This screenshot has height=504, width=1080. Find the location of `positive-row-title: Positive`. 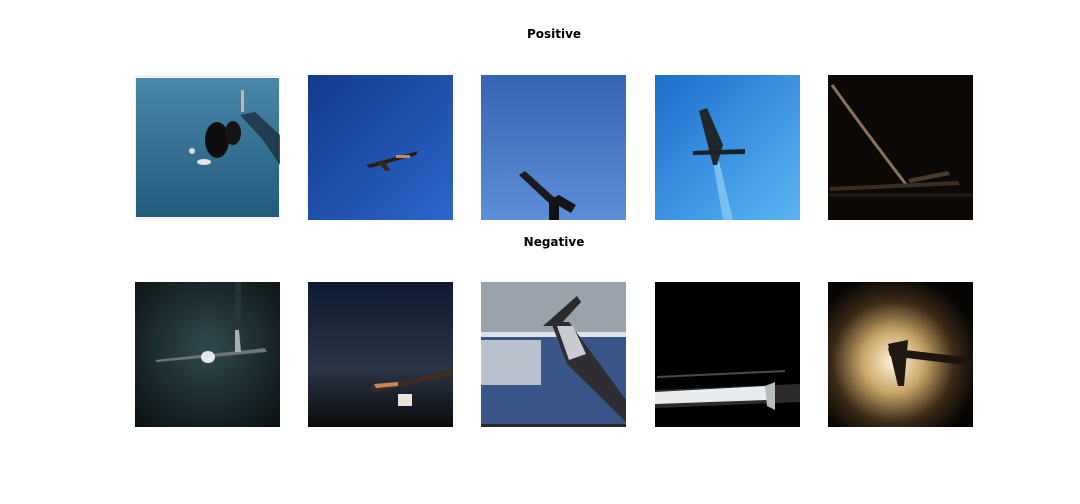

positive-row-title: Positive is located at coordinates (554, 34).